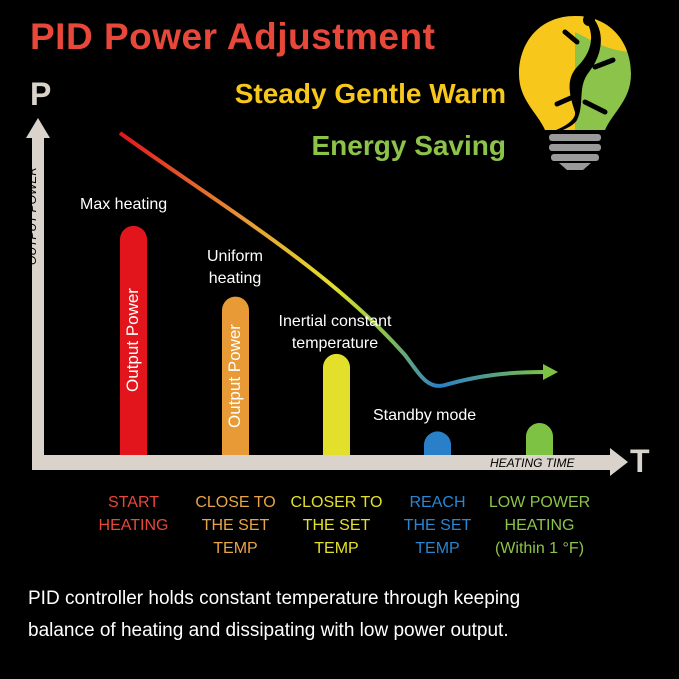 The width and height of the screenshot is (679, 679). What do you see at coordinates (539, 502) in the screenshot?
I see `category-line: LOW POWER` at bounding box center [539, 502].